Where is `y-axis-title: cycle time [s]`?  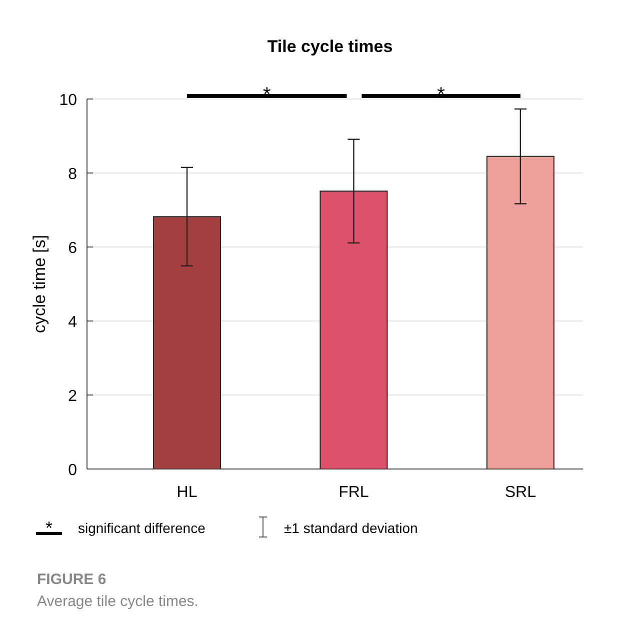
y-axis-title: cycle time [s] is located at coordinates (39, 284).